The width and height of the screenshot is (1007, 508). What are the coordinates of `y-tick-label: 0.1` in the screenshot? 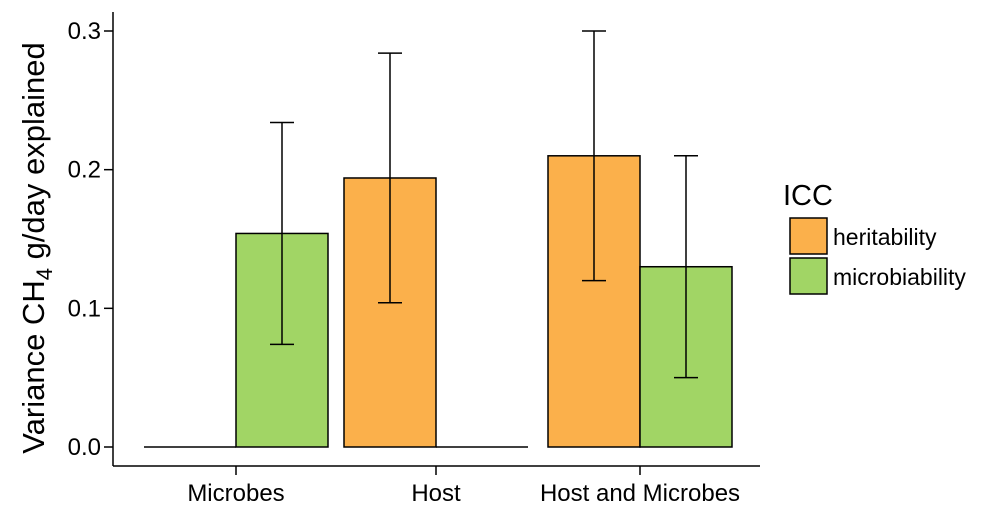 It's located at (84, 308).